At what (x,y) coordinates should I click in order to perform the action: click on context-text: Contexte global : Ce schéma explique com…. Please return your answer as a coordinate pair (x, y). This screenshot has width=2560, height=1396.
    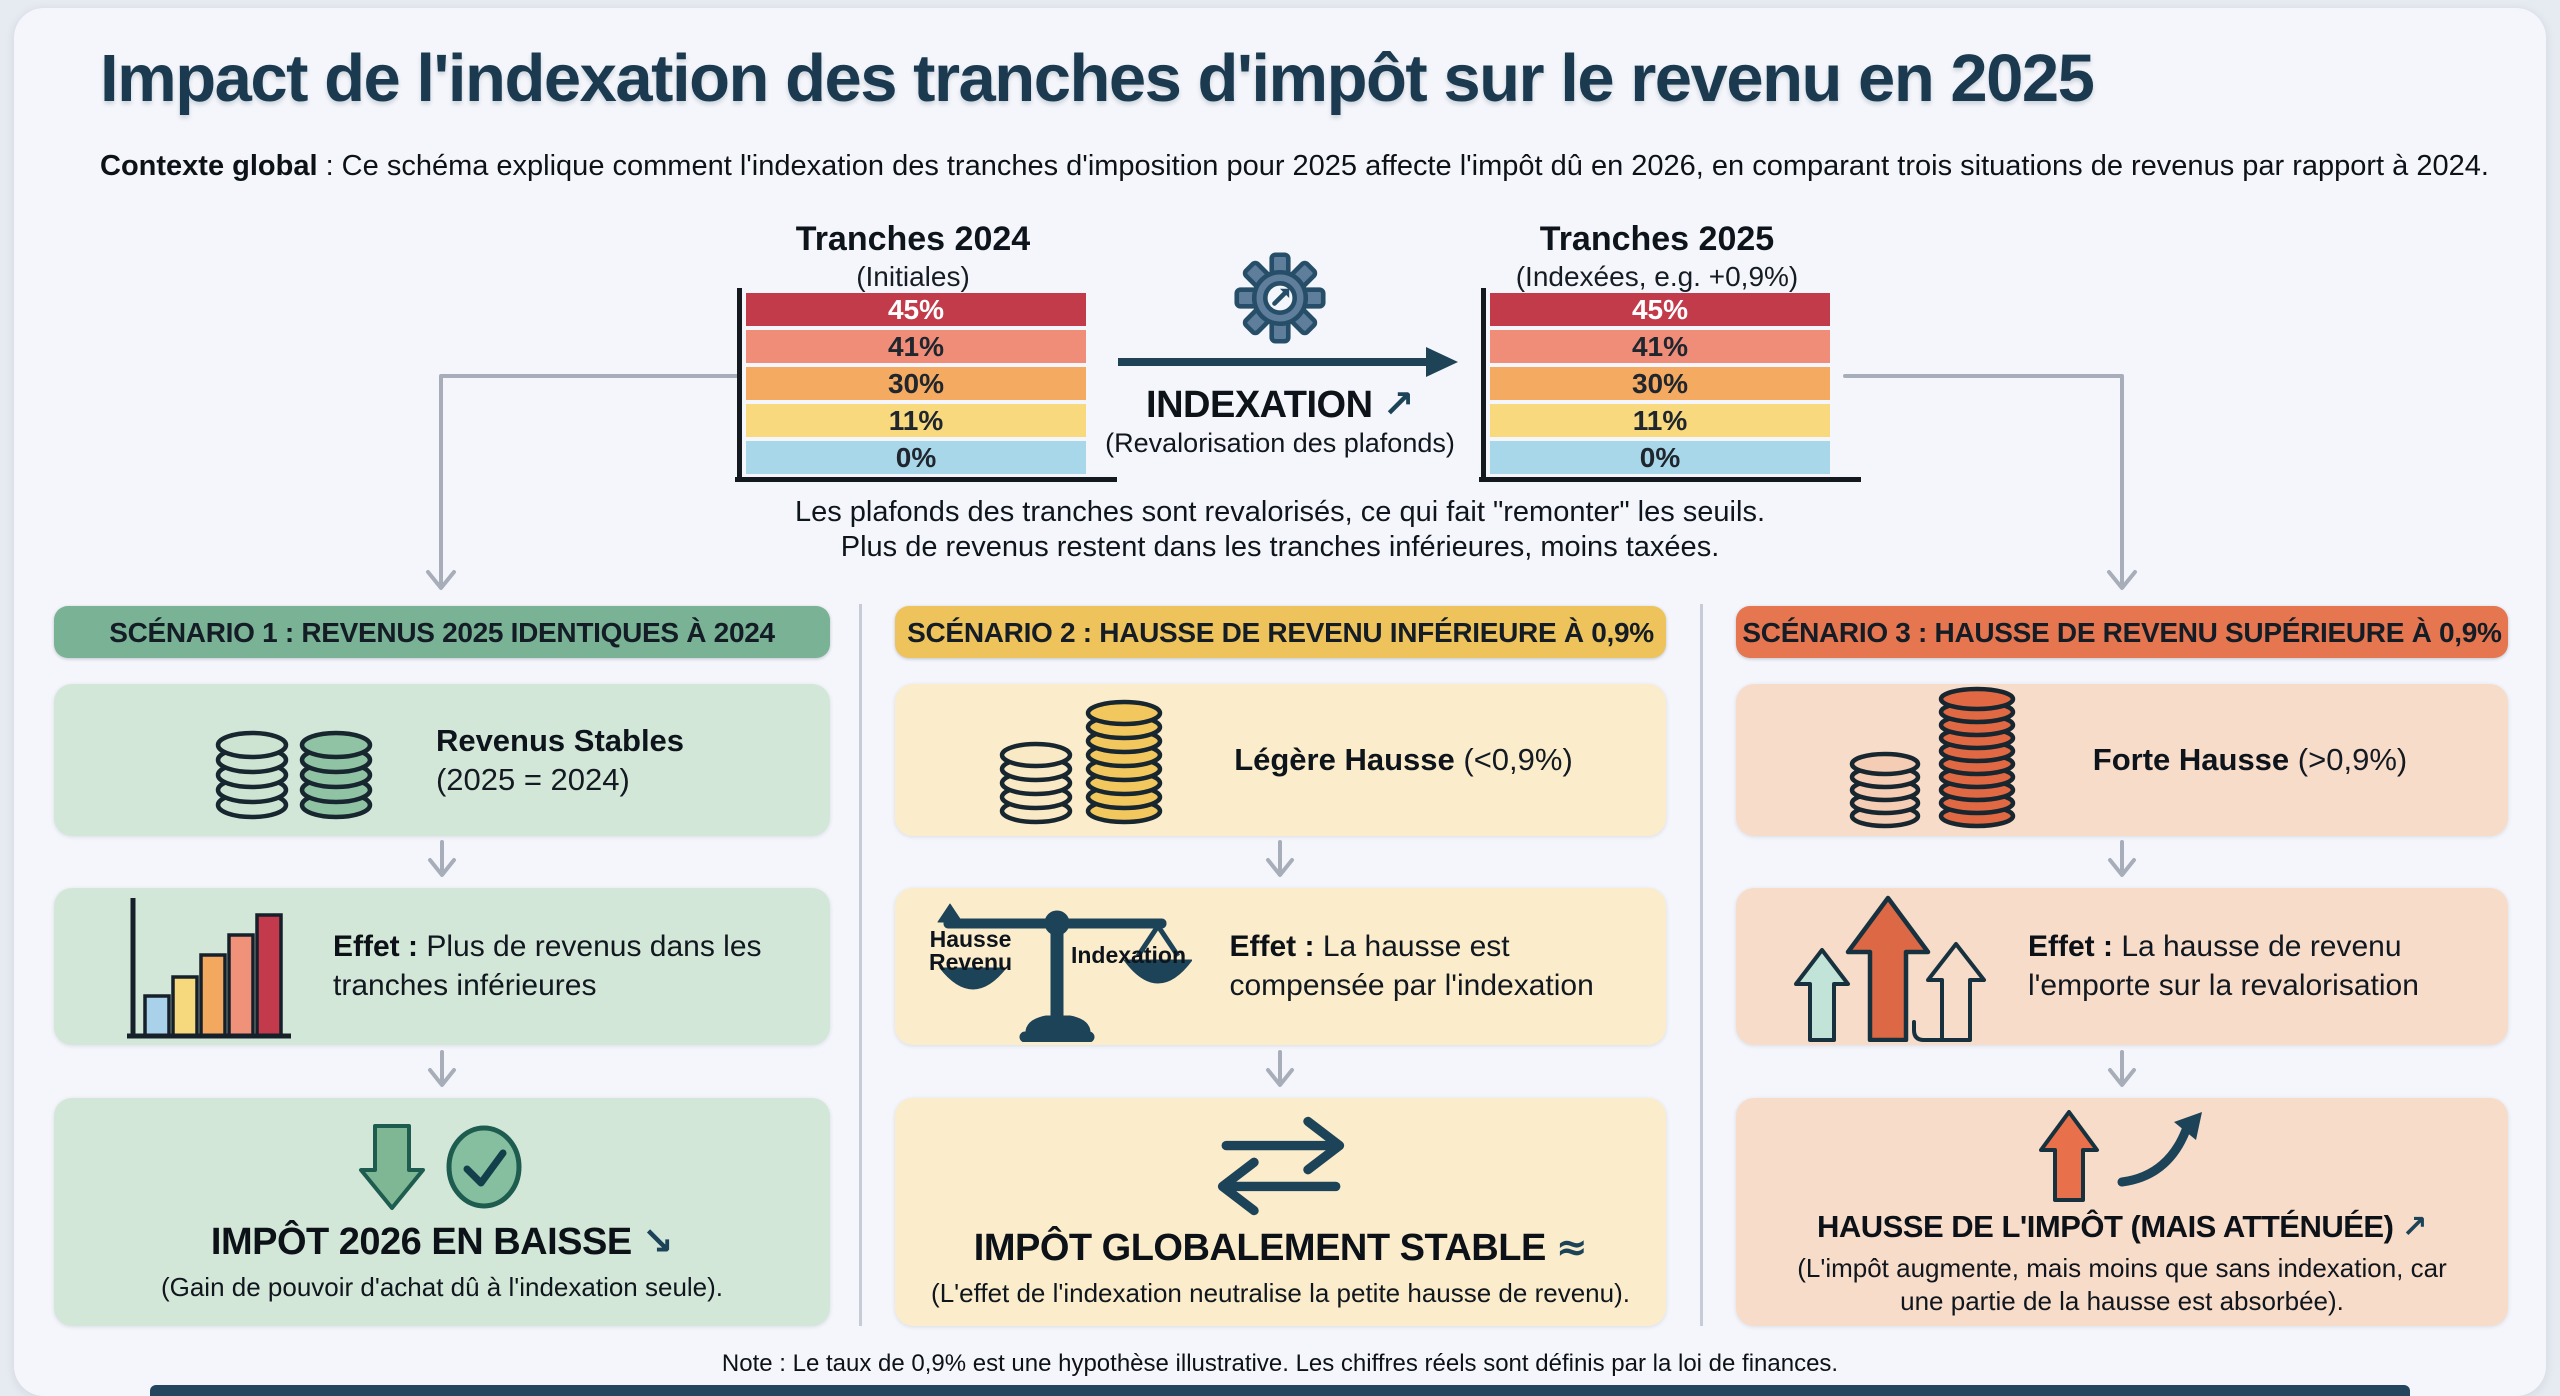
    Looking at the image, I should click on (1300, 166).